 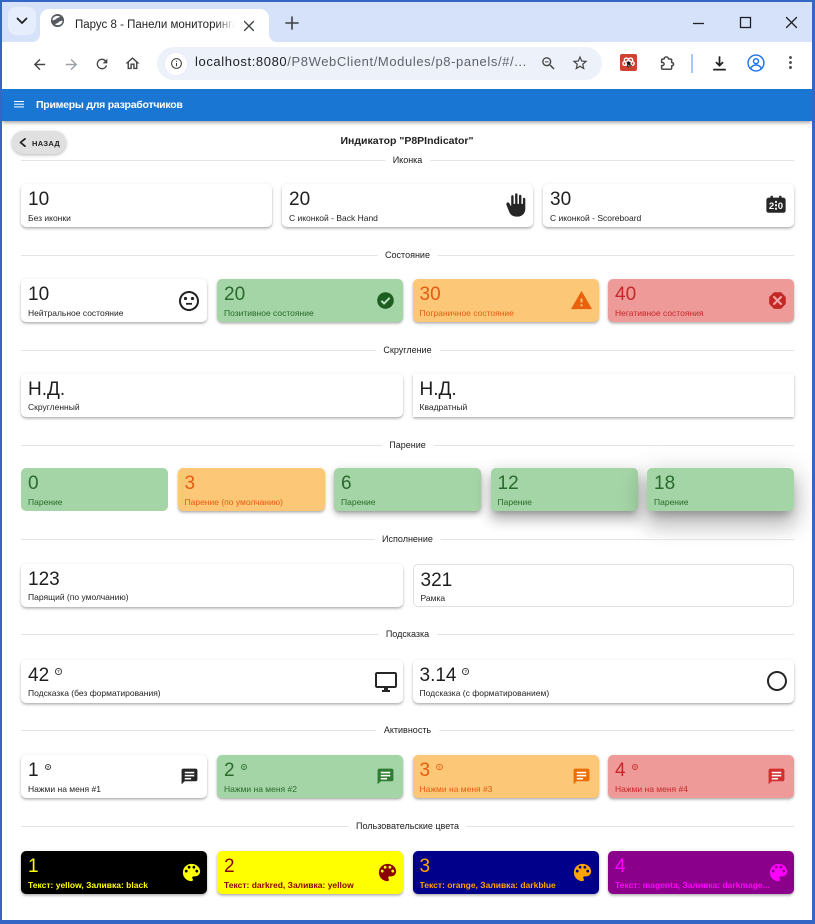 What do you see at coordinates (780, 206) in the screenshot?
I see `svg-text: 0` at bounding box center [780, 206].